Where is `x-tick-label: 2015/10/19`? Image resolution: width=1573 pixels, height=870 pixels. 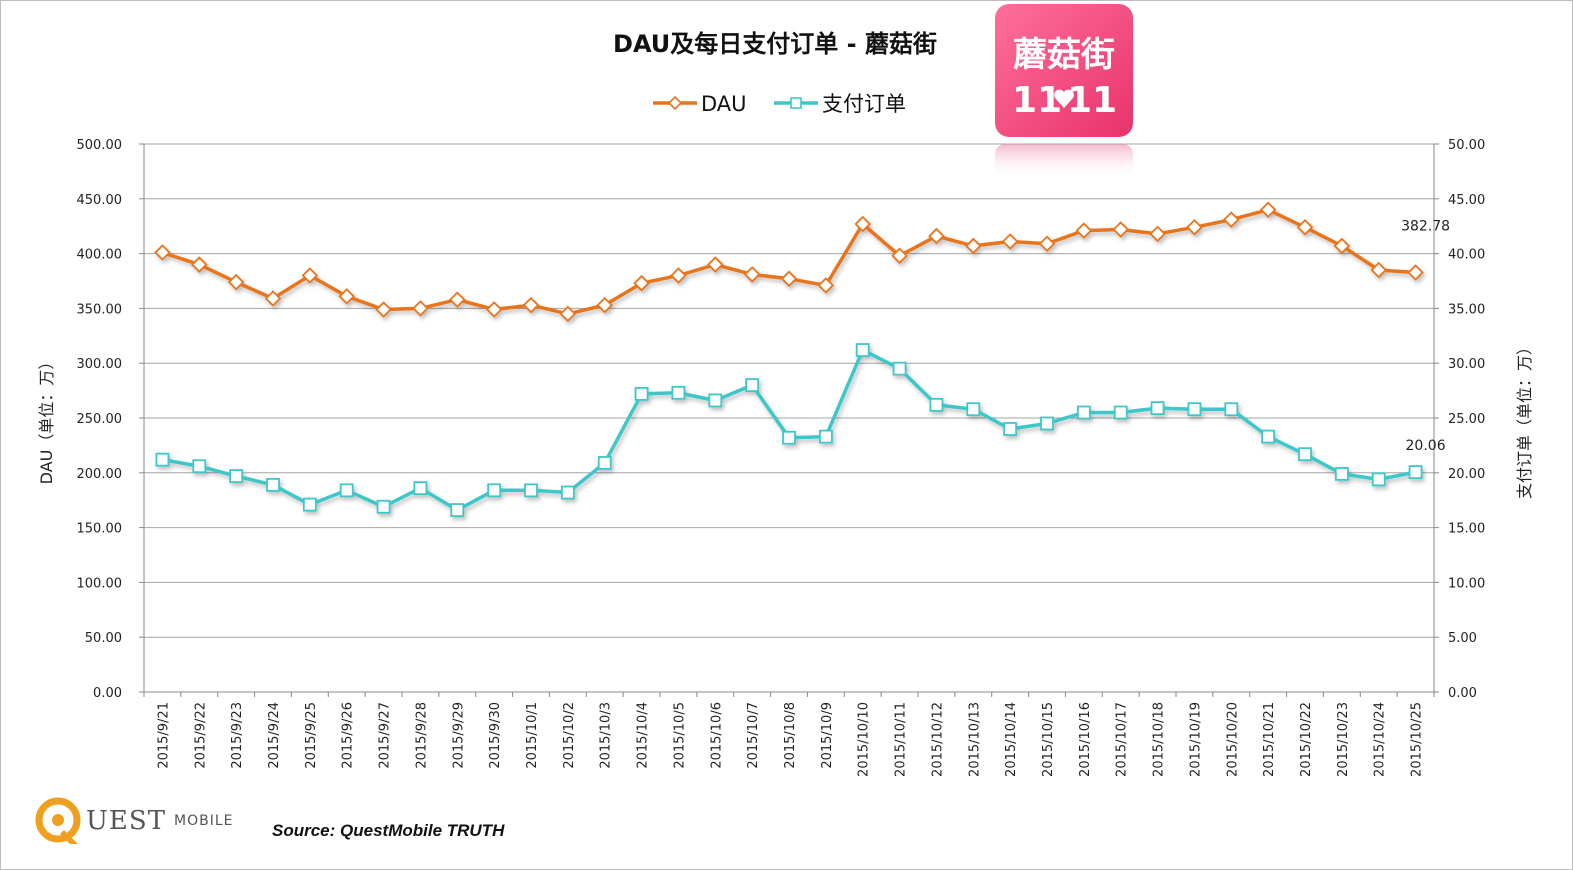
x-tick-label: 2015/10/19 is located at coordinates (1195, 739).